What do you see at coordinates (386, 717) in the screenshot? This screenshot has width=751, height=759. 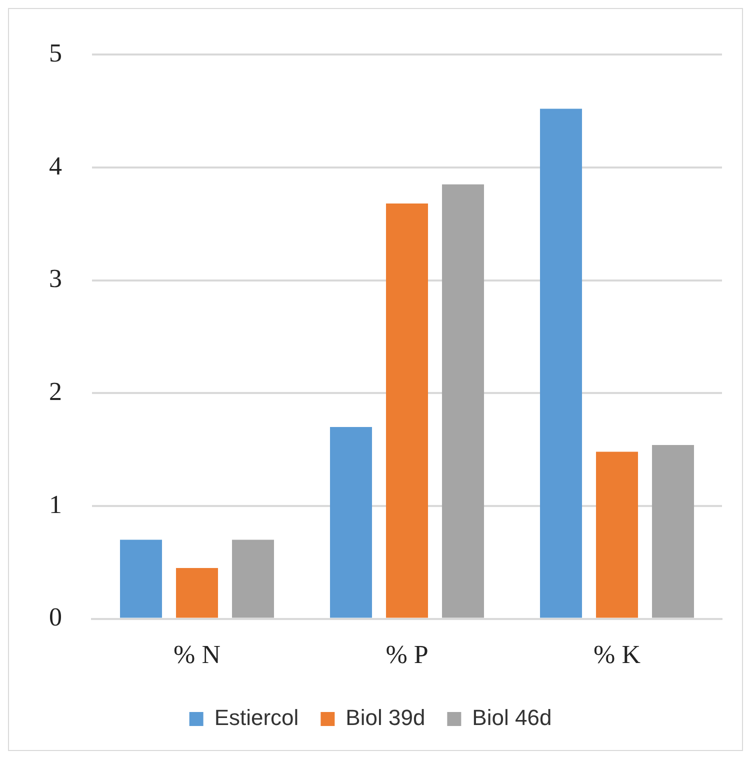 I see `legend-label: Biol 39d` at bounding box center [386, 717].